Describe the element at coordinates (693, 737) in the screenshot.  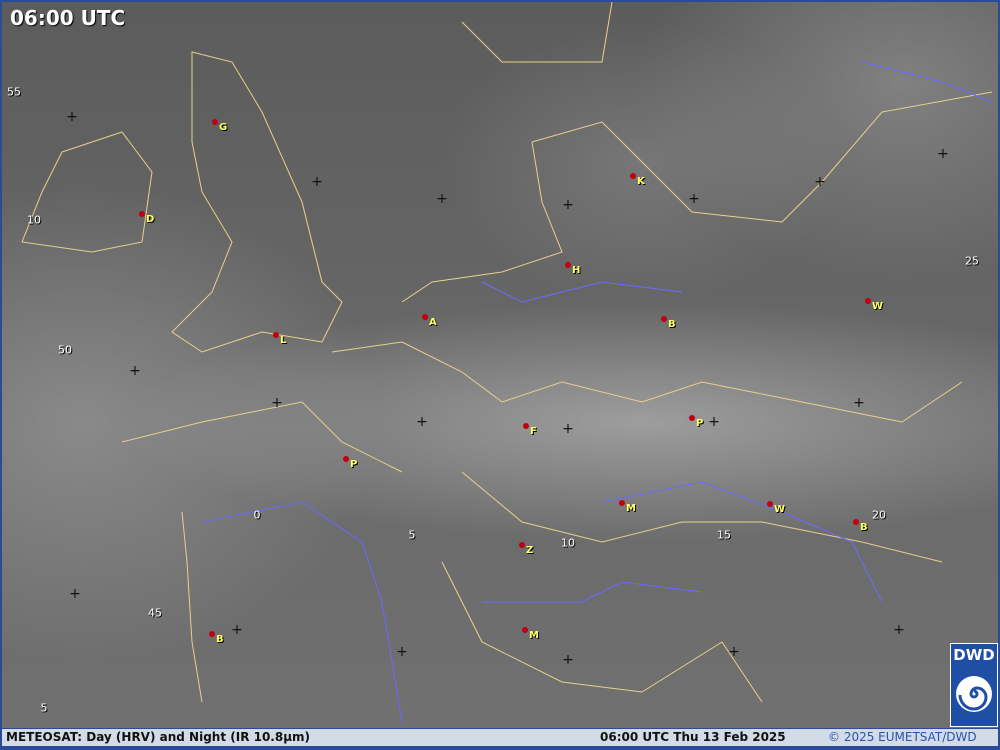
I see `datetime-label: 06:00 UTC Thu 13 Feb 2025` at that location.